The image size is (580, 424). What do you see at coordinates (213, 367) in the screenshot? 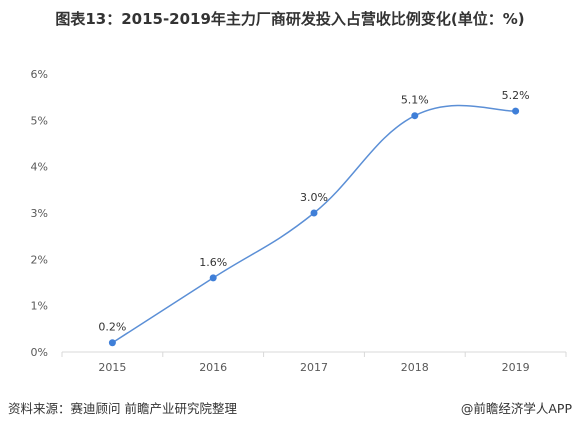
I see `x-tick-label: 2016` at bounding box center [213, 367].